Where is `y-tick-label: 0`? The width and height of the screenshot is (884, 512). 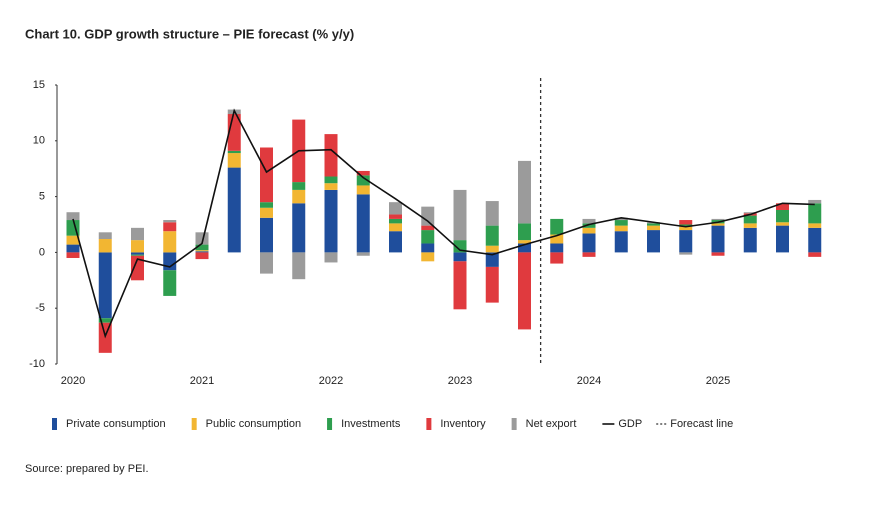
y-tick-label: 0 is located at coordinates (42, 252).